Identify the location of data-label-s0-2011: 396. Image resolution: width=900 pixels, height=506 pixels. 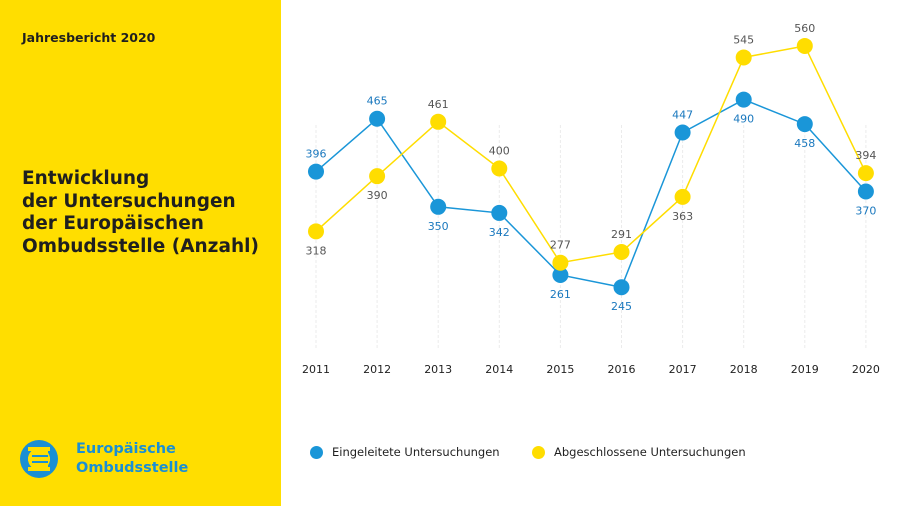
(316, 154).